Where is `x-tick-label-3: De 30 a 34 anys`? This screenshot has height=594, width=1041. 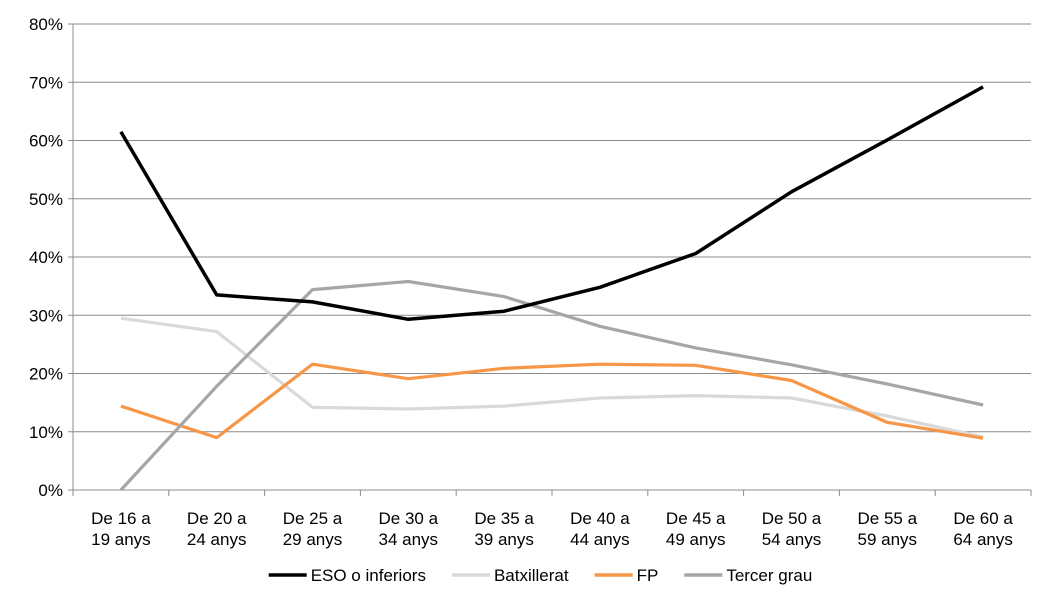
x-tick-label-3: De 30 a 34 anys is located at coordinates (409, 529).